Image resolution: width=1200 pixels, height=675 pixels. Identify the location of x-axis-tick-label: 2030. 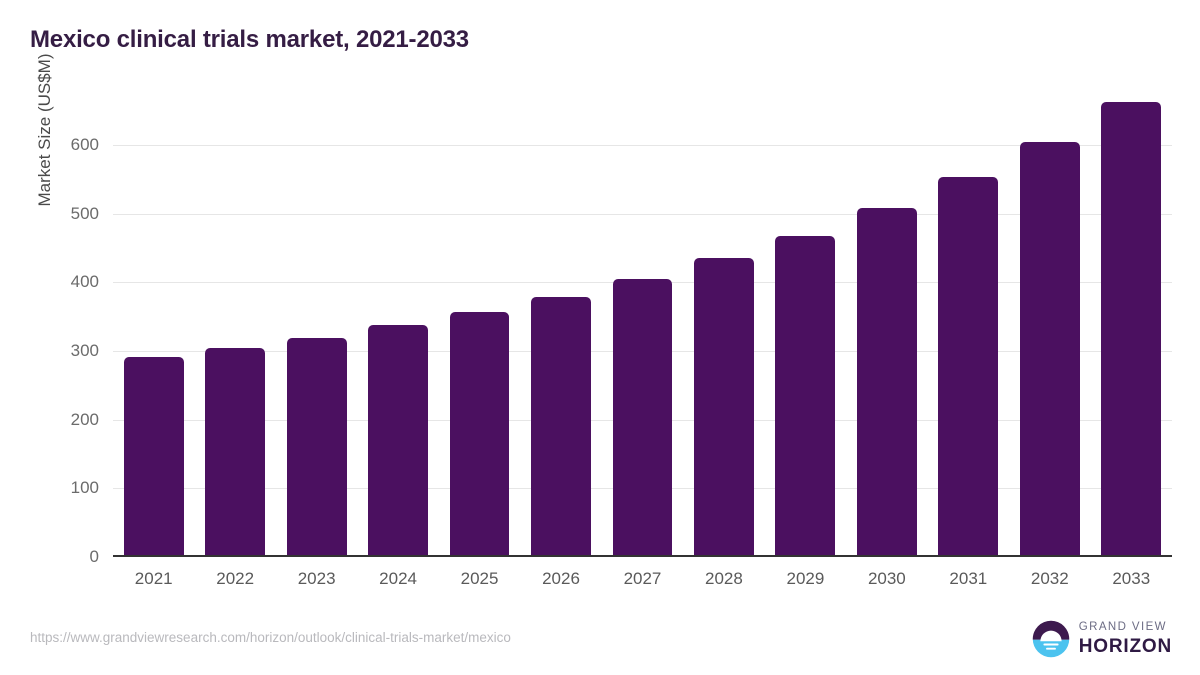
(886, 578).